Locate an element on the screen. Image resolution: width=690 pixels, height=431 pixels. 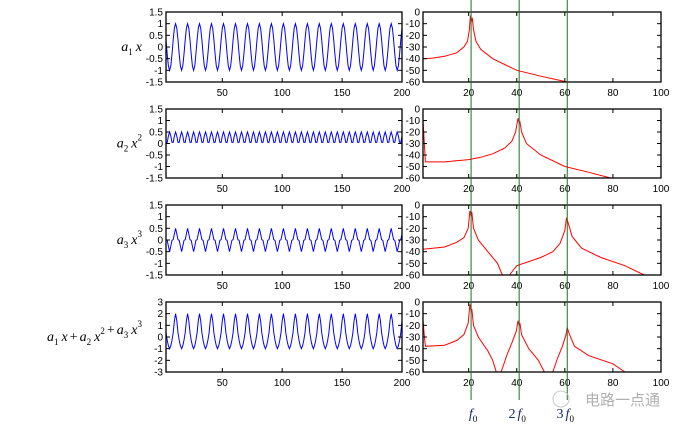
subscript: 2 is located at coordinates (126, 149).